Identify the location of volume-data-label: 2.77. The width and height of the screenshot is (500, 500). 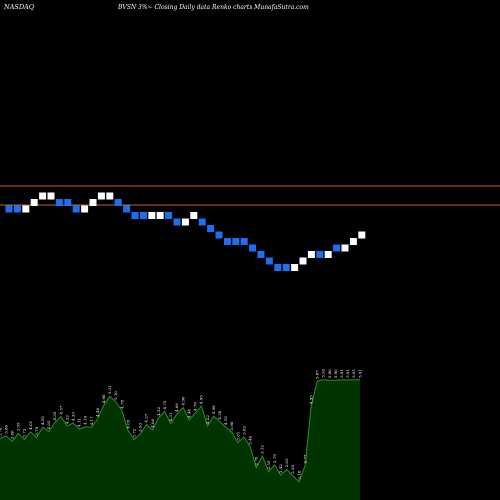
(304, 458).